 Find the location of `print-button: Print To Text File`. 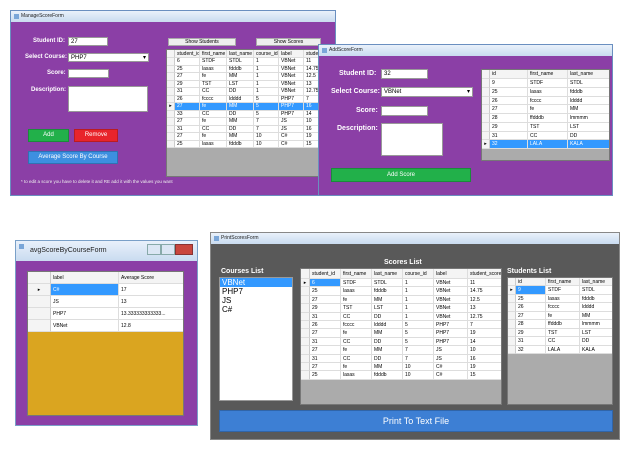

print-button: Print To Text File is located at coordinates (416, 421).